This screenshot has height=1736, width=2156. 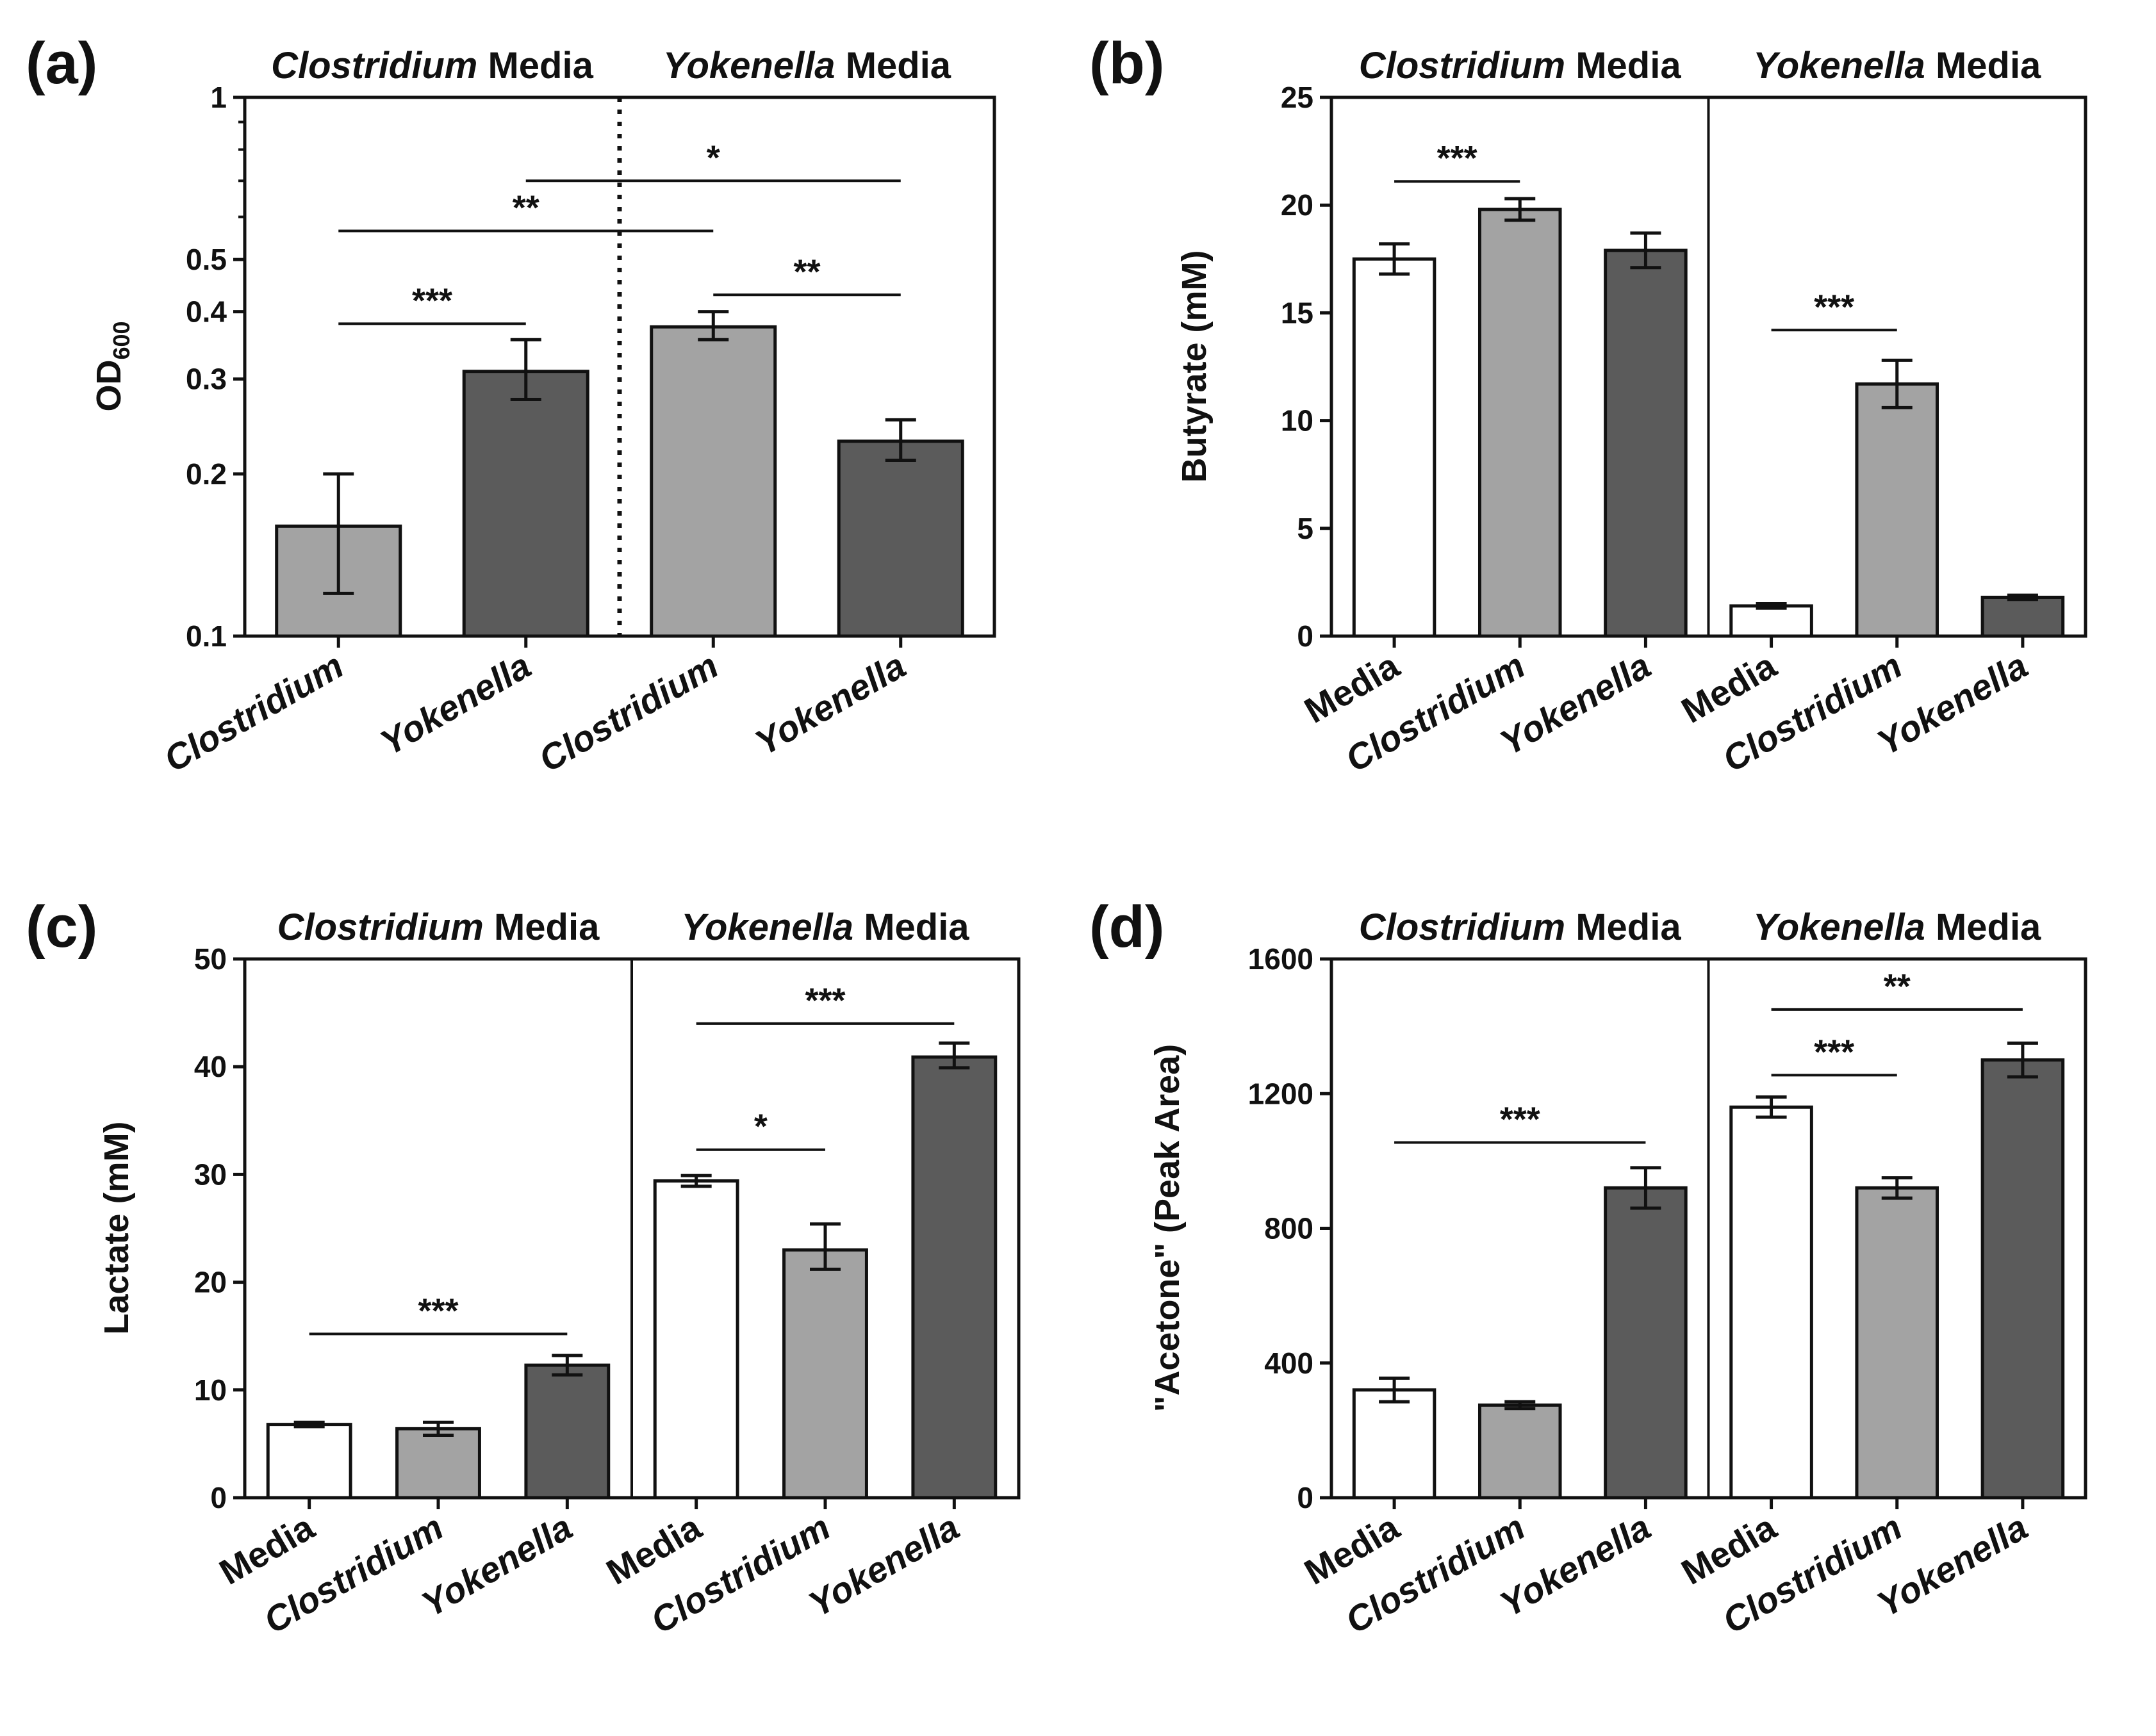 I want to click on y-axis-title: OD600, so click(x=113, y=366).